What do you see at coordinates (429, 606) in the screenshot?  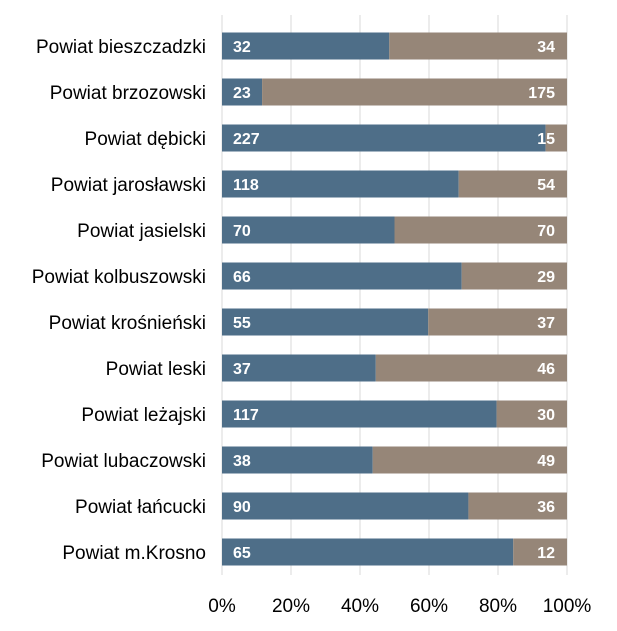 I see `x-tick-label: 60%` at bounding box center [429, 606].